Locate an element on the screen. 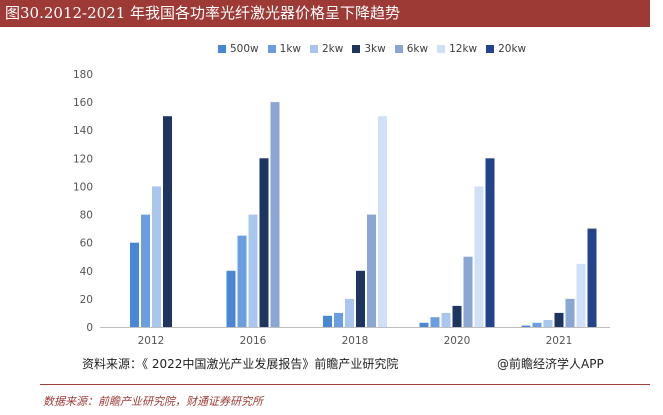  bar-12kw-2018 is located at coordinates (382, 221).